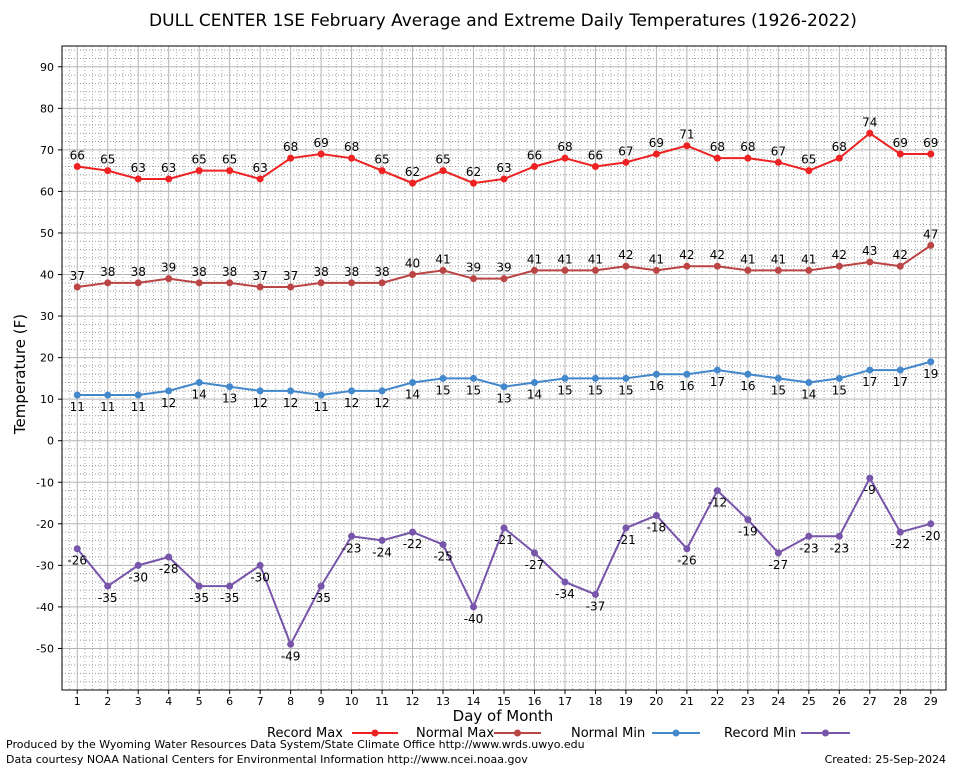  What do you see at coordinates (138, 168) in the screenshot?
I see `record-max-data-label: 63` at bounding box center [138, 168].